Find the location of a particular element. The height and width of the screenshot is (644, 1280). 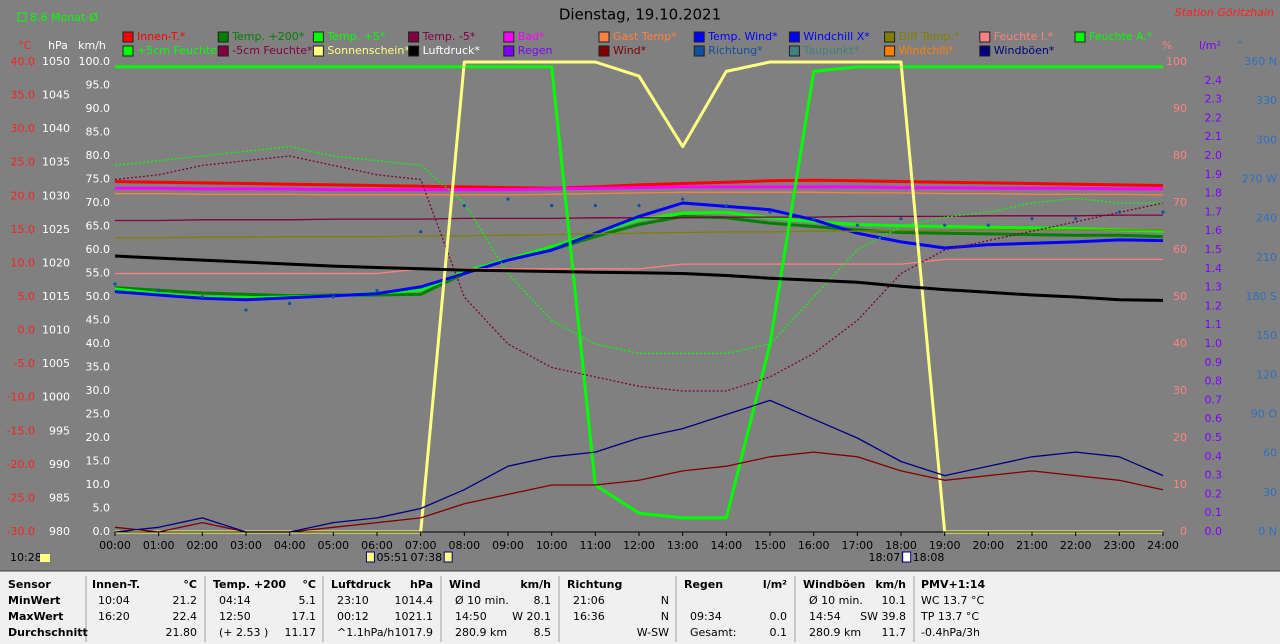

y-tick-label: 100.0 is located at coordinates (95, 61).